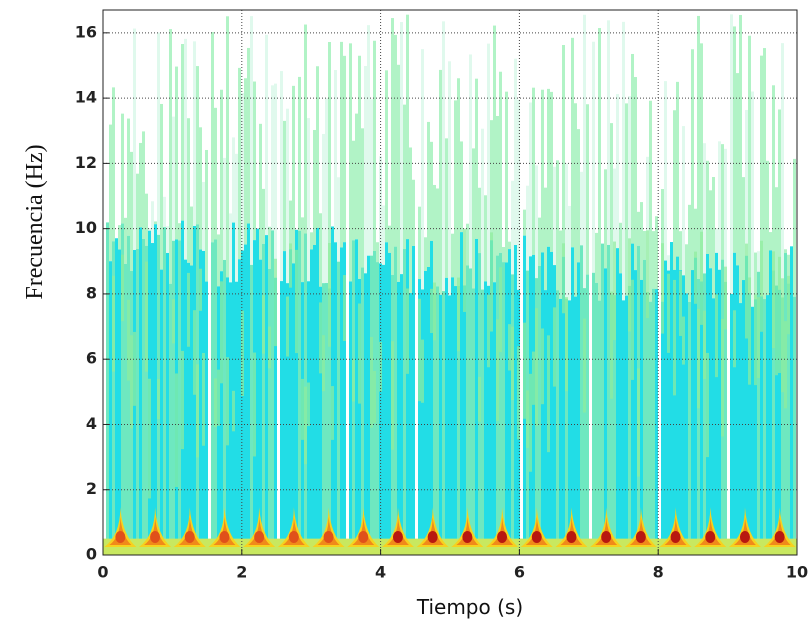 Image resolution: width=812 pixels, height=630 pixels. Describe the element at coordinates (380, 572) in the screenshot. I see `x-tick-label: 4` at that location.